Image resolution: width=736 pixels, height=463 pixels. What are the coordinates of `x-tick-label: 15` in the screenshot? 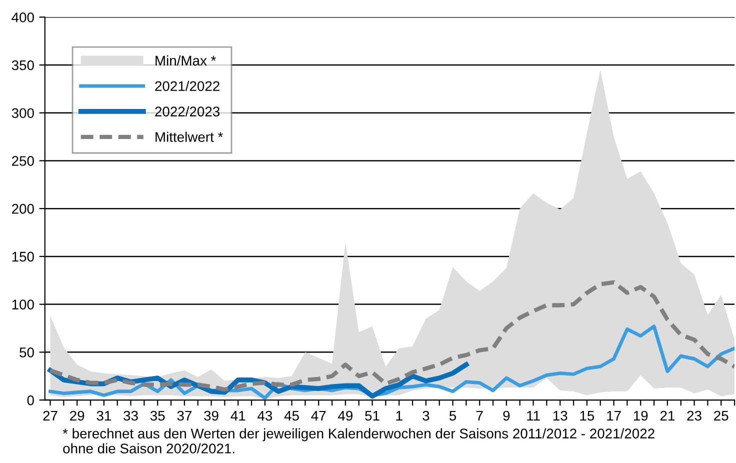 It's located at (587, 415).